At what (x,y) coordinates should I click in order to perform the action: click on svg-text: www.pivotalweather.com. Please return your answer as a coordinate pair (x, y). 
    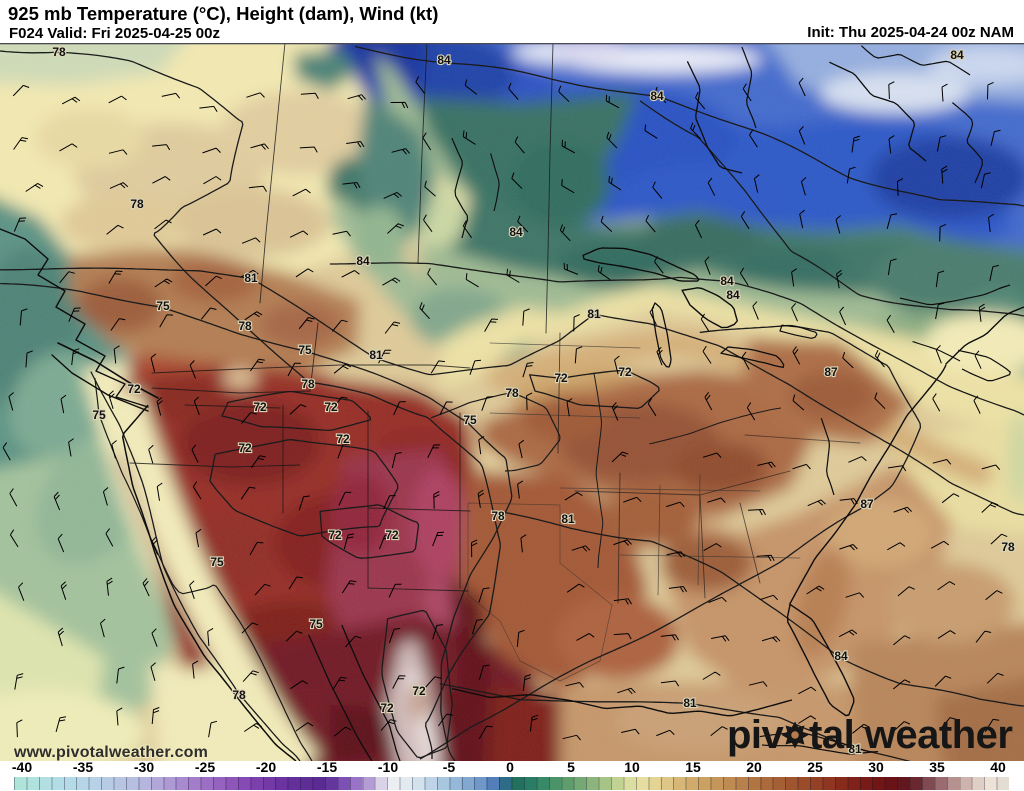
    Looking at the image, I should click on (110, 752).